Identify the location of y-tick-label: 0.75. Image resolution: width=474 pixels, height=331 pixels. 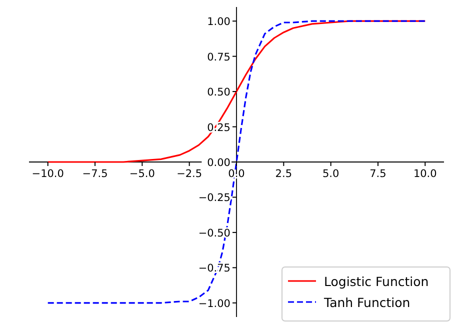
(218, 57).